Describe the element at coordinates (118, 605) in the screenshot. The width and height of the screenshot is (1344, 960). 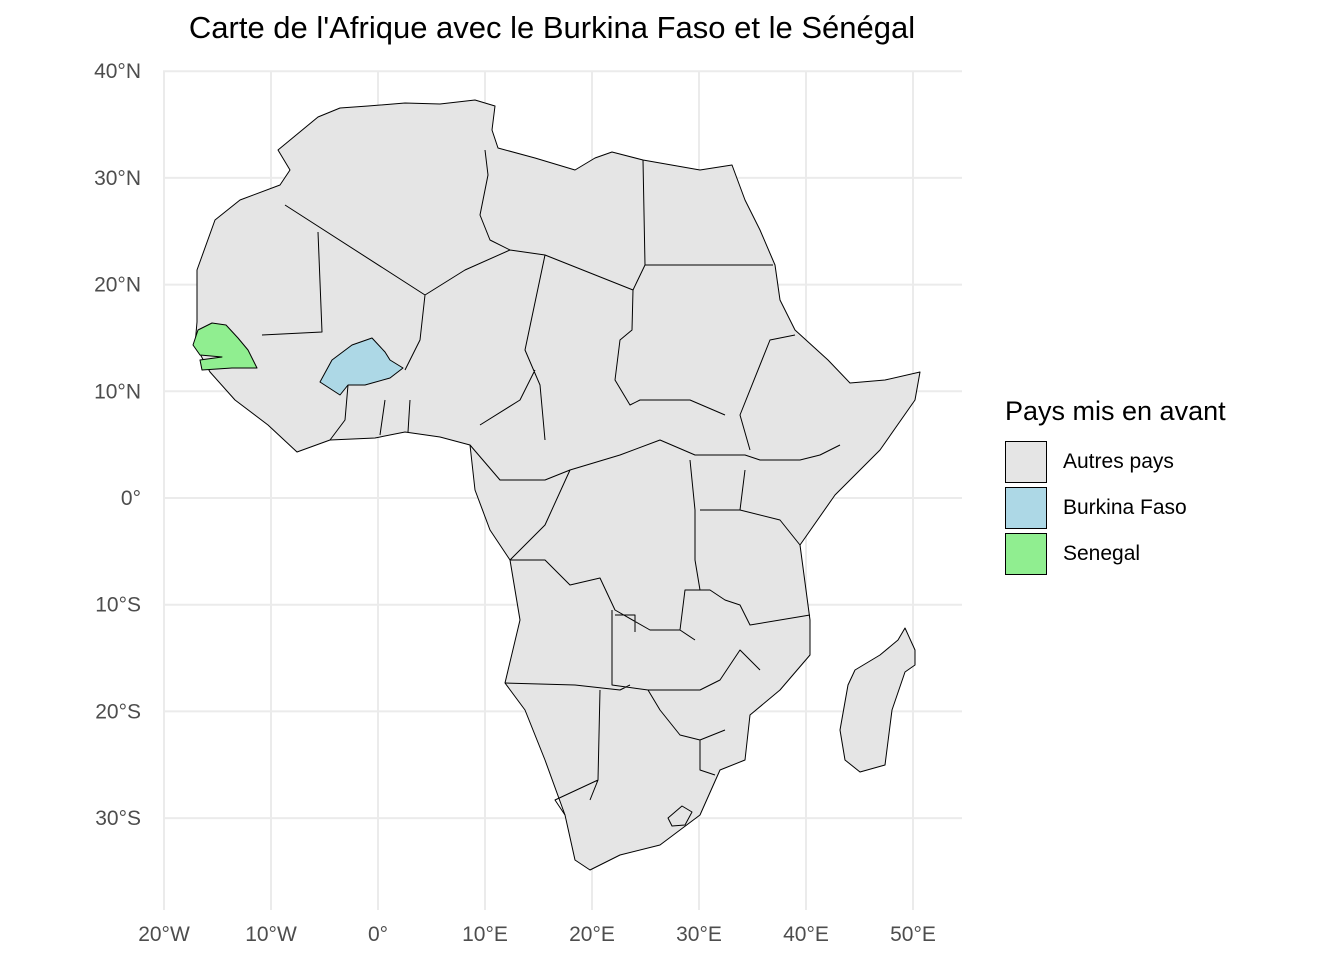
I see `y-tick-label: 10°S` at that location.